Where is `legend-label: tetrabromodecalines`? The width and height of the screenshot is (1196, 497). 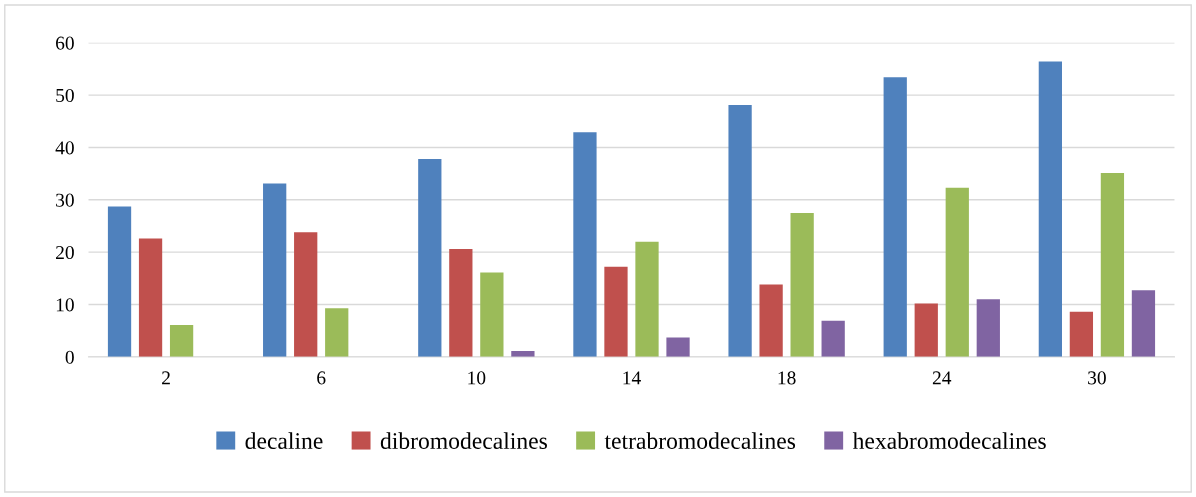 legend-label: tetrabromodecalines is located at coordinates (700, 440).